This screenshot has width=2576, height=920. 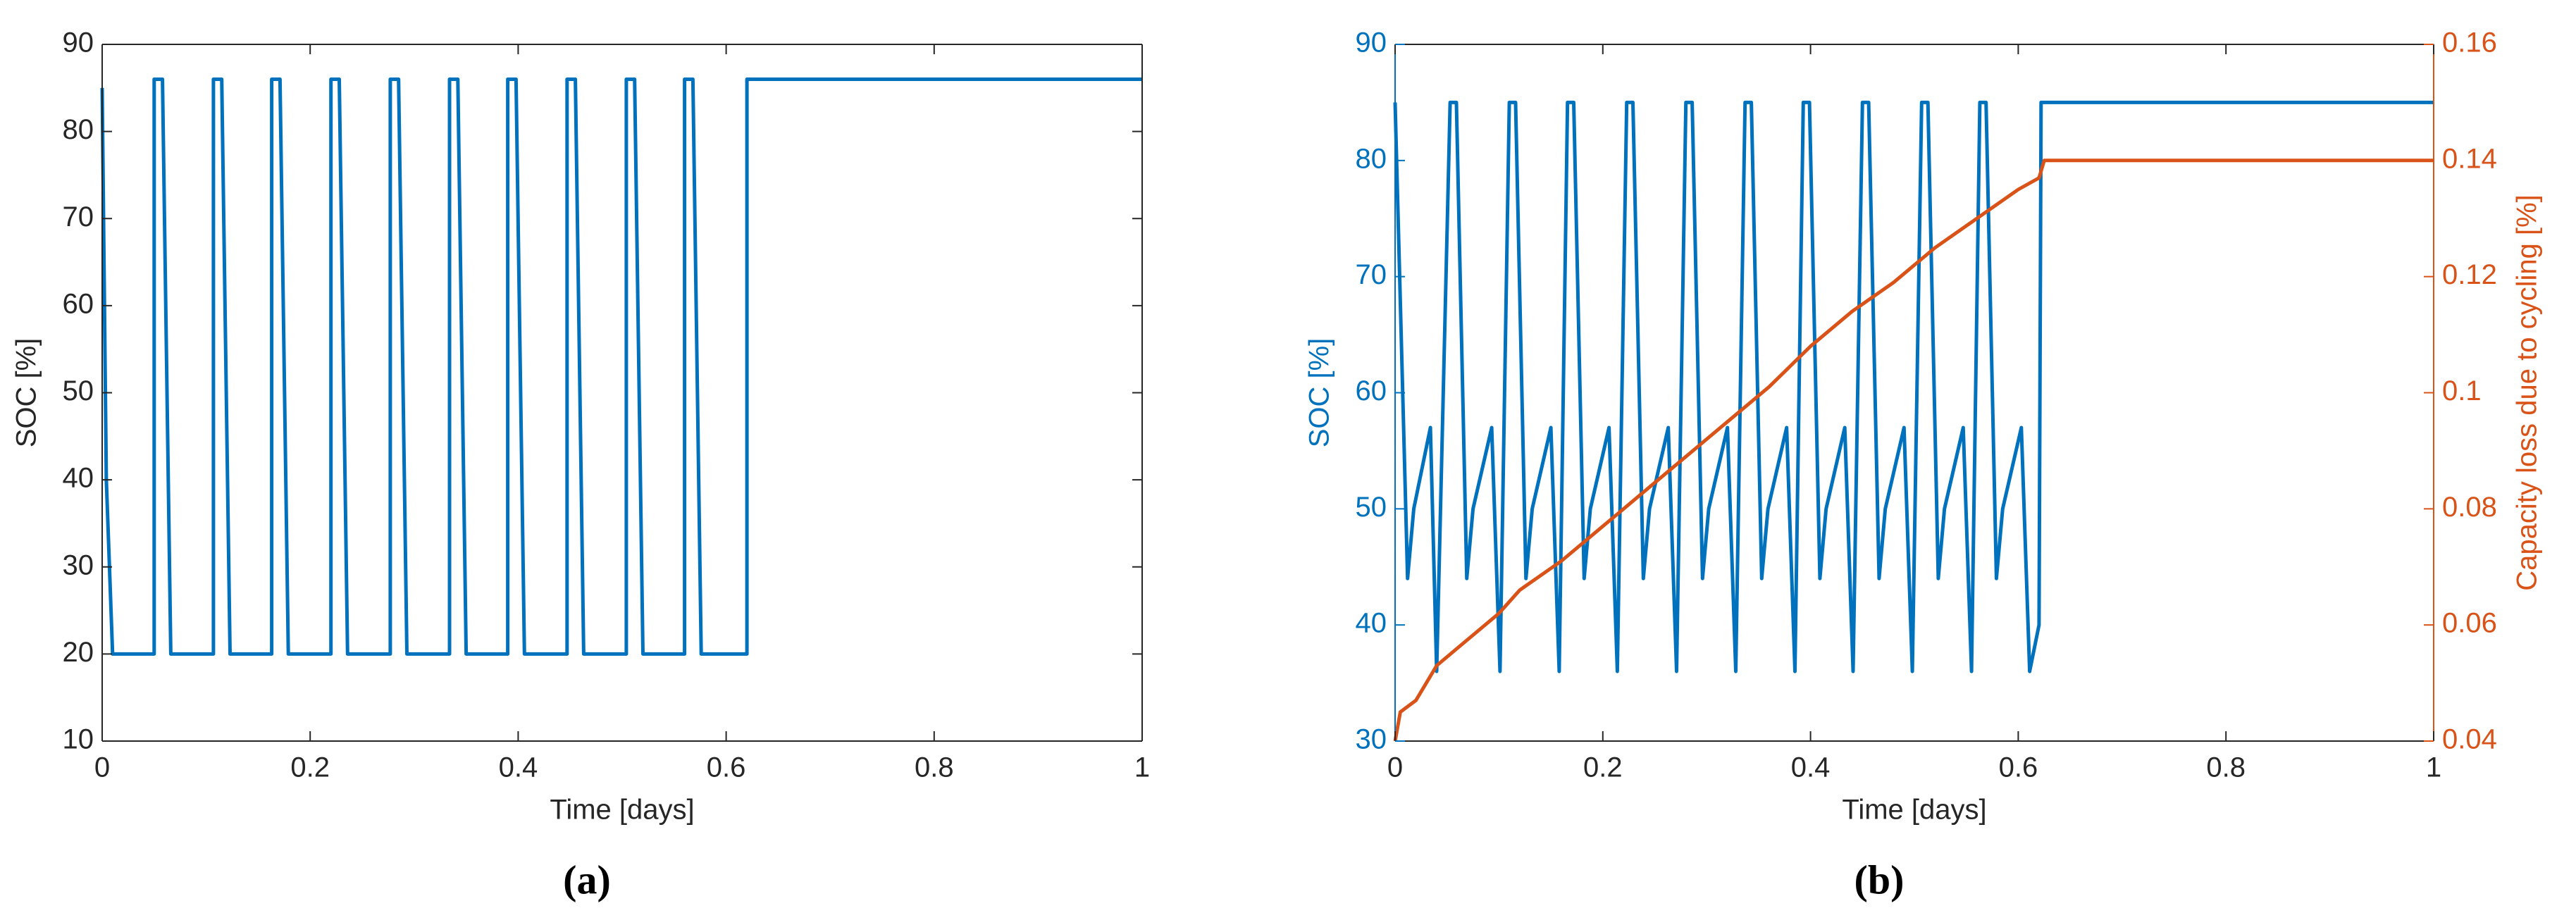 I want to click on y2-tick-label: 0.12, so click(x=2469, y=274).